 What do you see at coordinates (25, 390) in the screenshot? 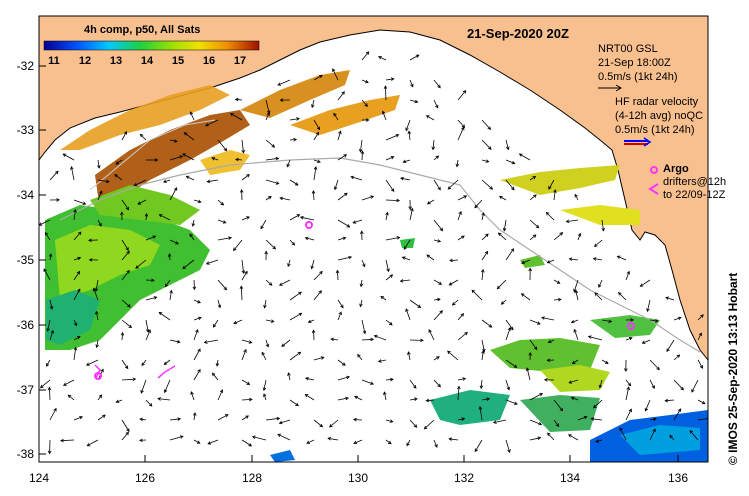
I see `lat-tick: -37` at bounding box center [25, 390].